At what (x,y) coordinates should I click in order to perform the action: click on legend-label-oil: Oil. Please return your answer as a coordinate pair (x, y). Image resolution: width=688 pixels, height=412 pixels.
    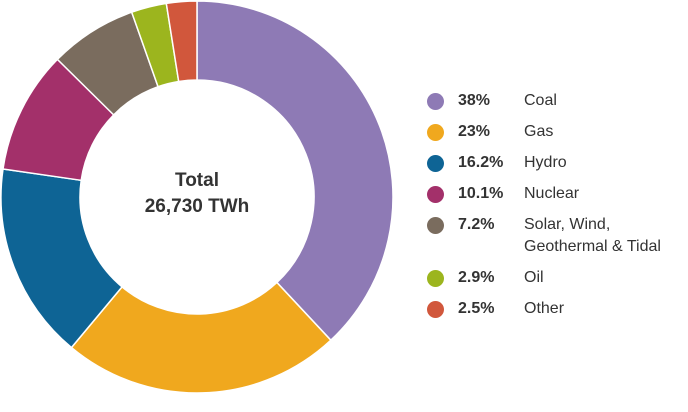
    Looking at the image, I should click on (534, 277).